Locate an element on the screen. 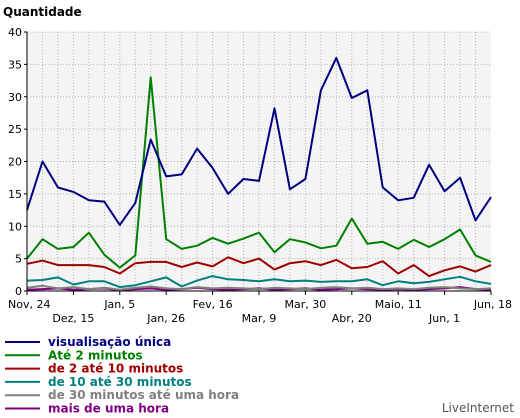 Image resolution: width=520 pixels, height=418 pixels. y-tick-label-5: 25 is located at coordinates (15, 129).